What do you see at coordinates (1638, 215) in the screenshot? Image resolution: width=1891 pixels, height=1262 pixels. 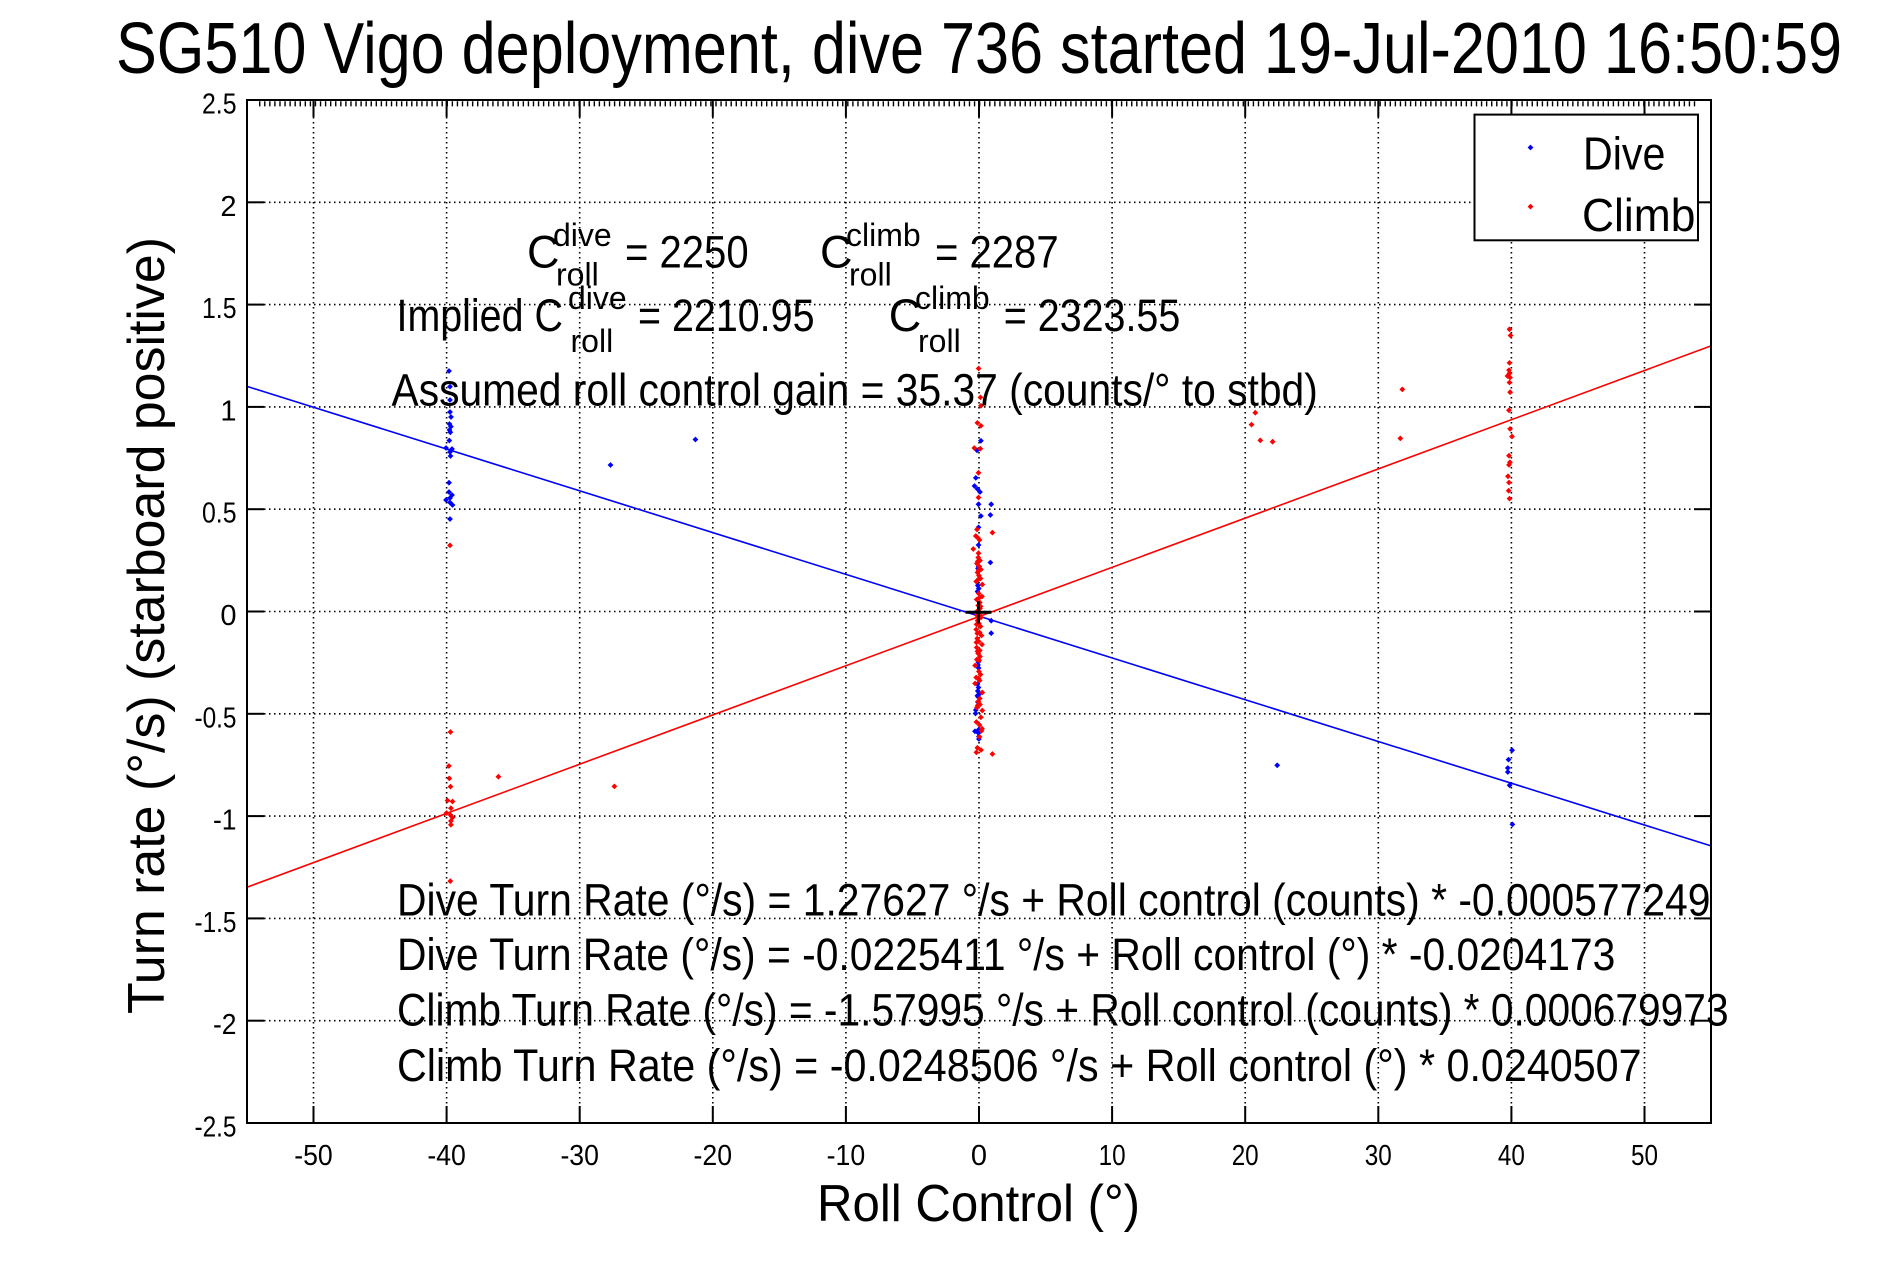 I see `svg-text: Climb` at bounding box center [1638, 215].